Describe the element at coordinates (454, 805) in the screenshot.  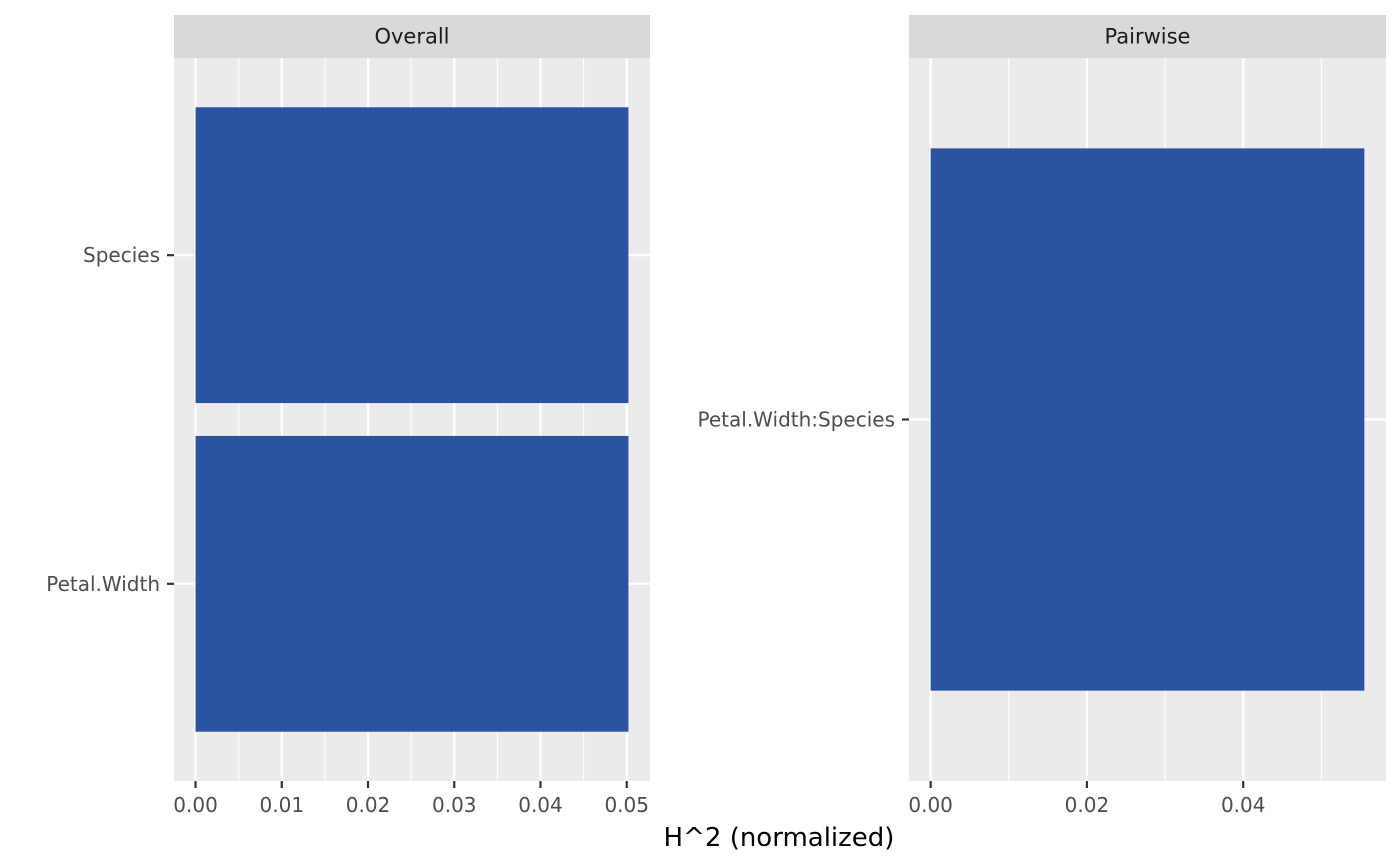
I see `x-tick-label: 0.03` at that location.